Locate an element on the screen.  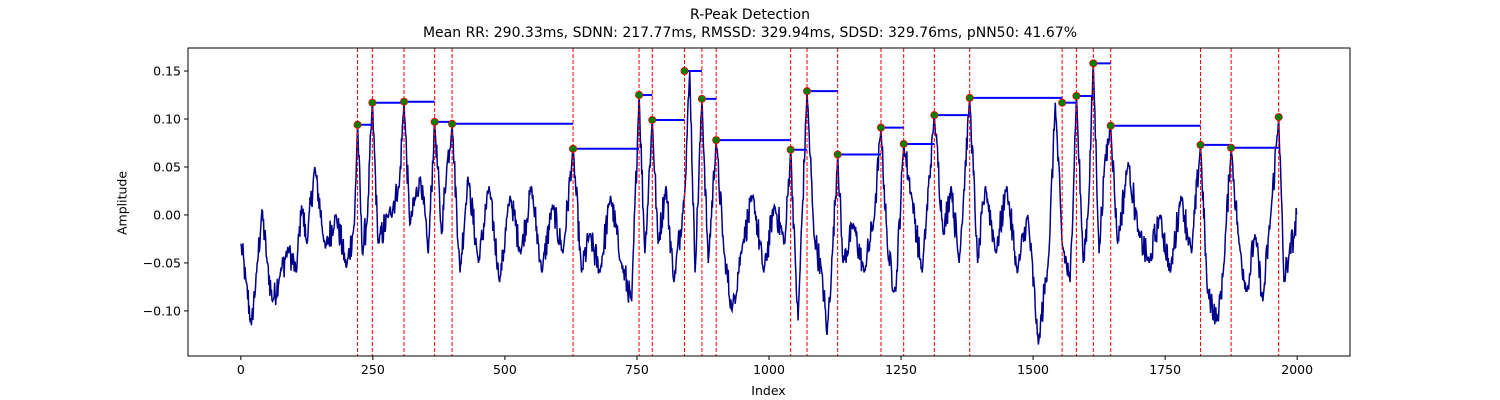
y-tick-label-0: −0.10 is located at coordinates (162, 310).